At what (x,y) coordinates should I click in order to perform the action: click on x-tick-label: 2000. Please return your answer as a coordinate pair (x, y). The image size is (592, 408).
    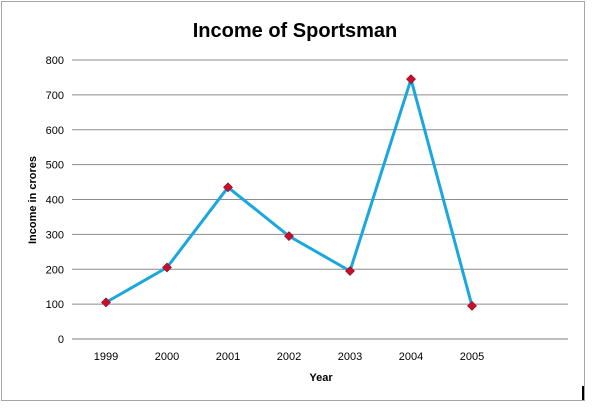
    Looking at the image, I should click on (167, 357).